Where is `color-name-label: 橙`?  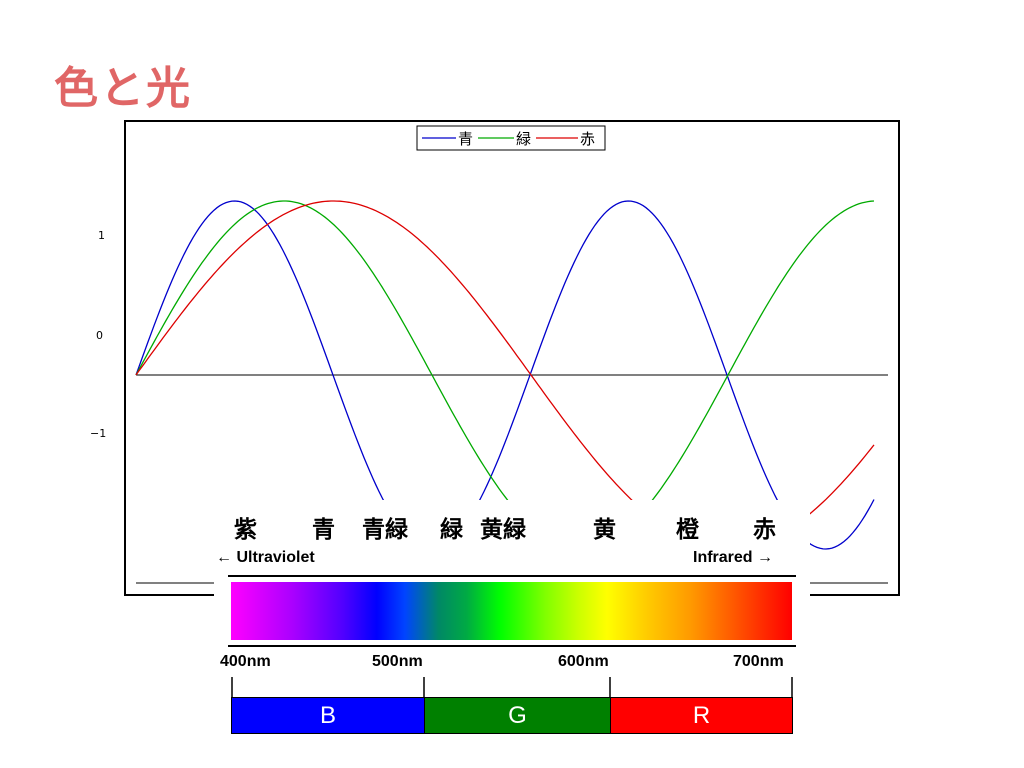
color-name-label: 橙 is located at coordinates (687, 529).